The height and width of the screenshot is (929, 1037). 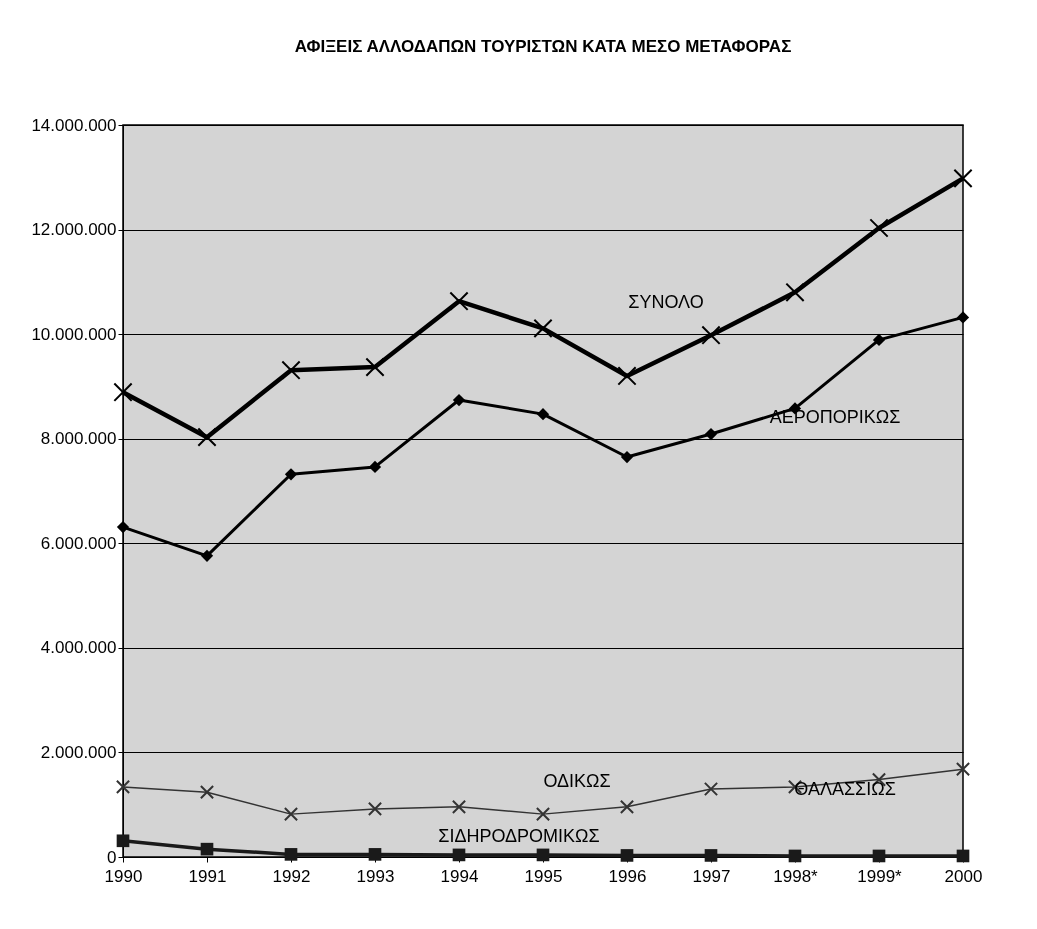 What do you see at coordinates (519, 835) in the screenshot?
I see `series-label: ΣΙΔΗΡΟΔΡΟΜΙΚΩΣ` at bounding box center [519, 835].